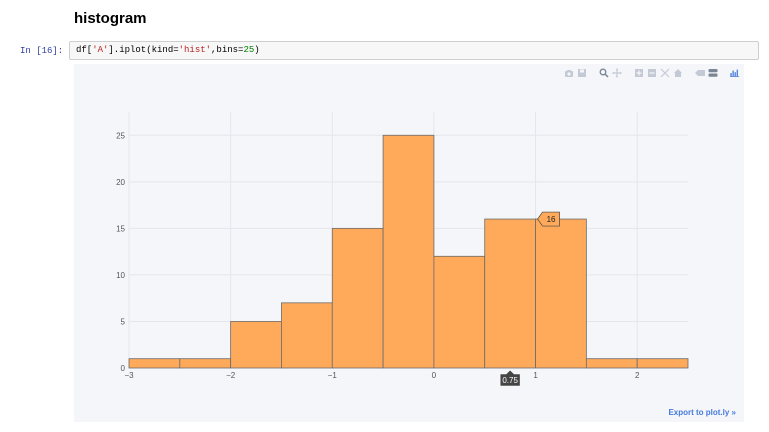 This screenshot has height=432, width=769. What do you see at coordinates (333, 375) in the screenshot?
I see `x-tick-label: −1` at bounding box center [333, 375].